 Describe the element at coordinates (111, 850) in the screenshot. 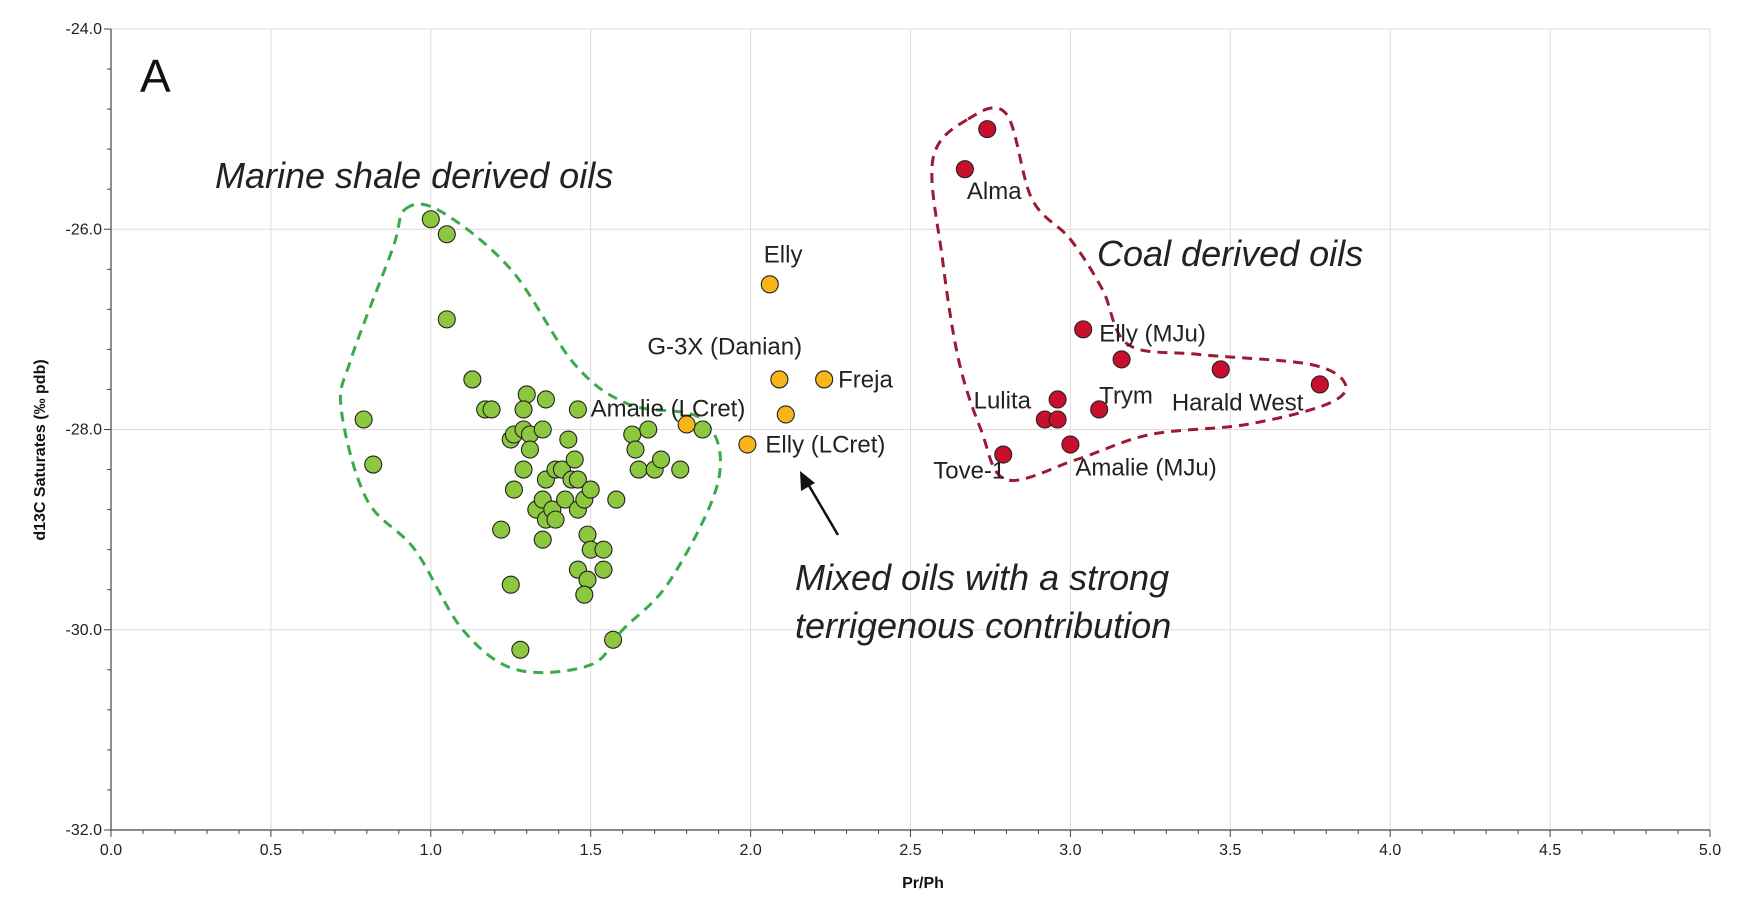

I see `x-tick-label: 0.0` at that location.